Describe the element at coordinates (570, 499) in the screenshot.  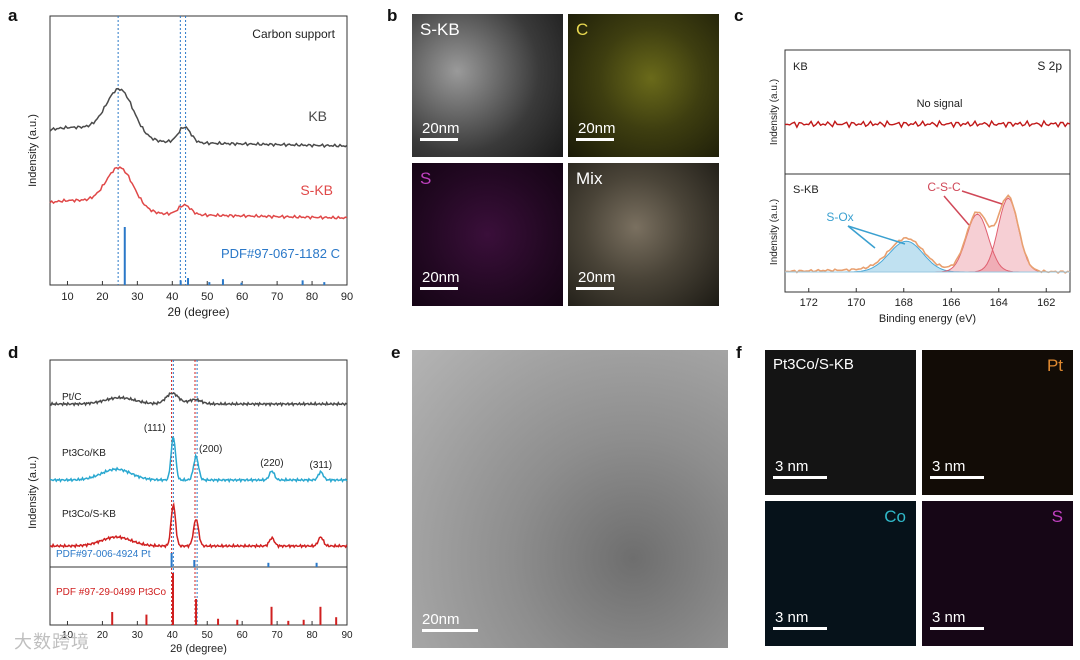
I see `tem-image: 20nm` at that location.